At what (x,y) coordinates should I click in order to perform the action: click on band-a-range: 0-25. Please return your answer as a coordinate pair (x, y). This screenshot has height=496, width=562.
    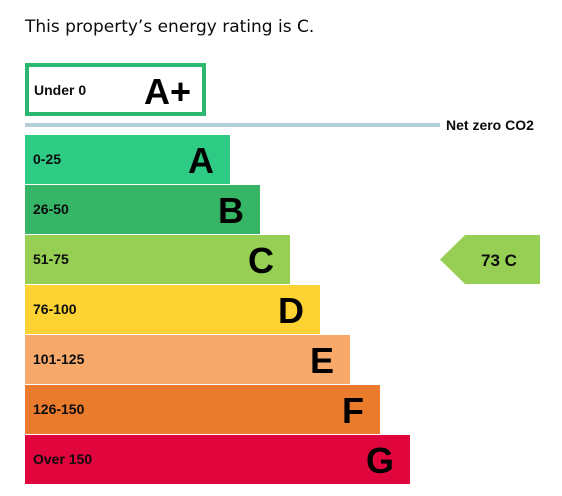
    Looking at the image, I should click on (47, 159).